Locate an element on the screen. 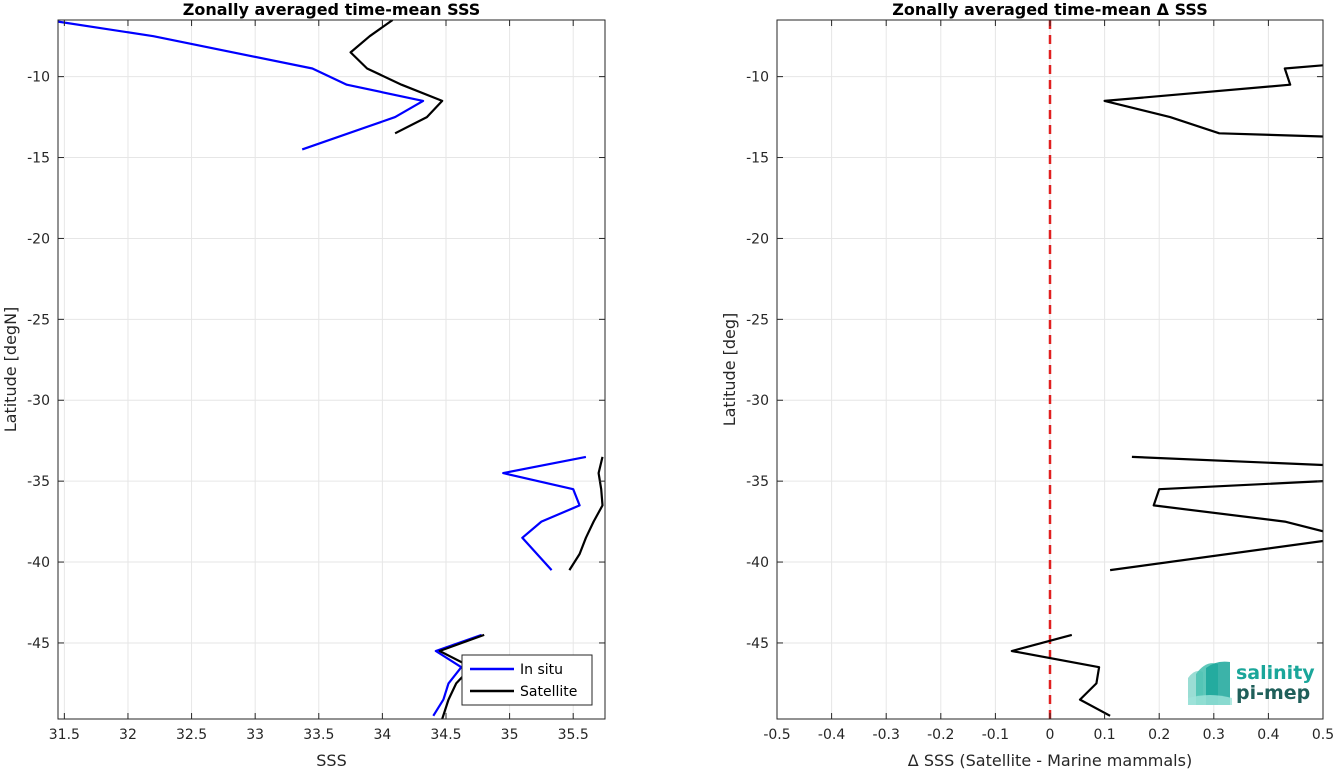 Image resolution: width=1336 pixels, height=769 pixels. x-tick-label: 0.4 is located at coordinates (1268, 735).